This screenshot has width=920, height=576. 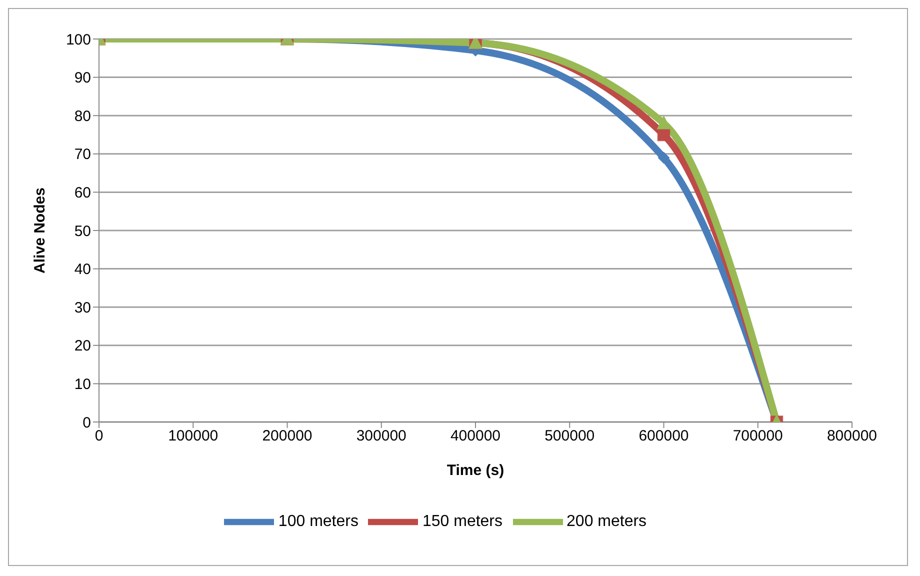 I want to click on legend-label: 200 meters, so click(x=606, y=521).